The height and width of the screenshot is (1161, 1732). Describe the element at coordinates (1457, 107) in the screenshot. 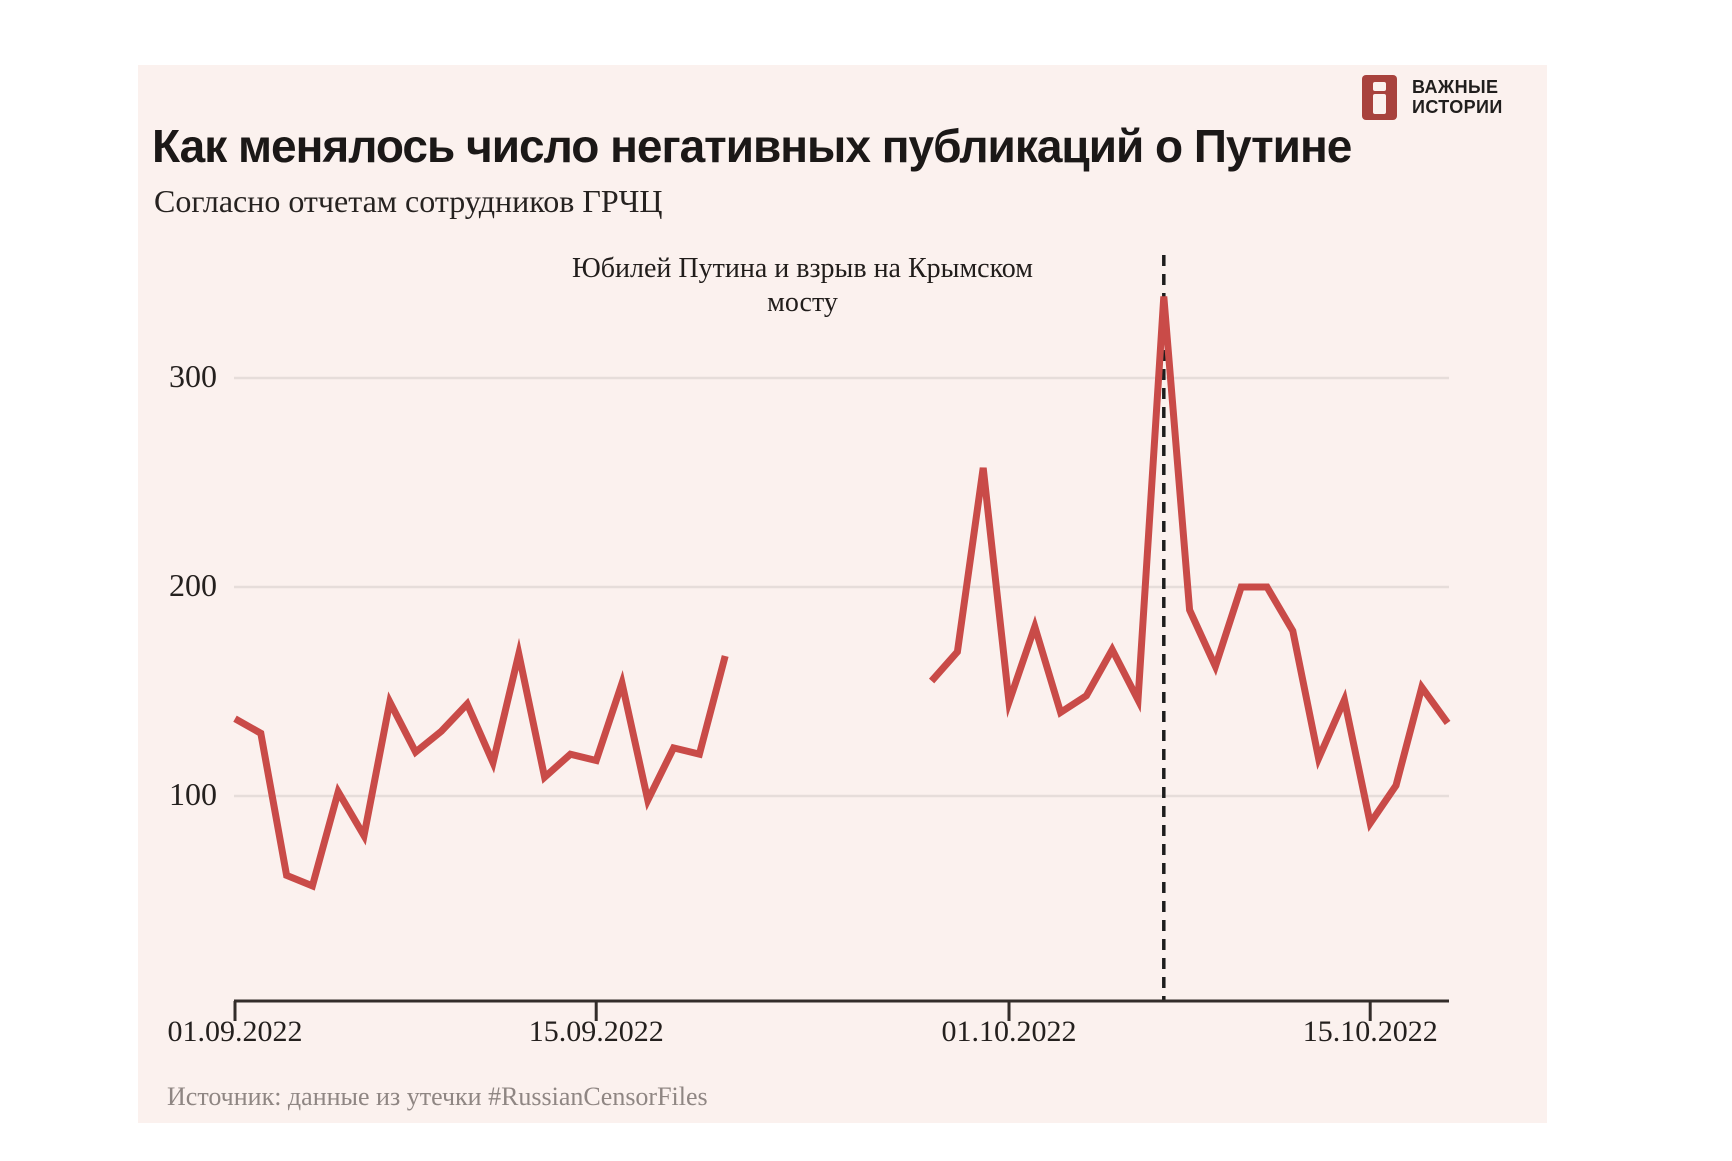

I see `brand-name-line2: ИСТОРИИ` at that location.